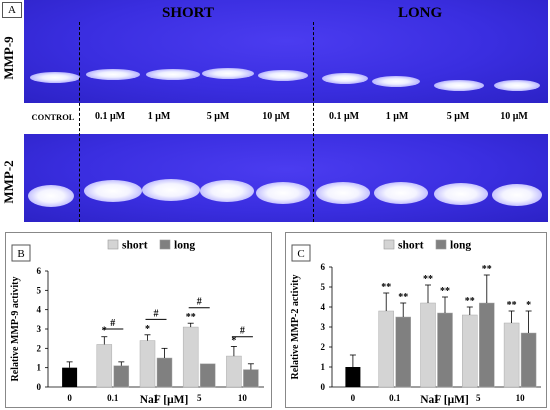  What do you see at coordinates (39, 271) in the screenshot?
I see `chart-b-ytick-label-6: 6` at bounding box center [39, 271].